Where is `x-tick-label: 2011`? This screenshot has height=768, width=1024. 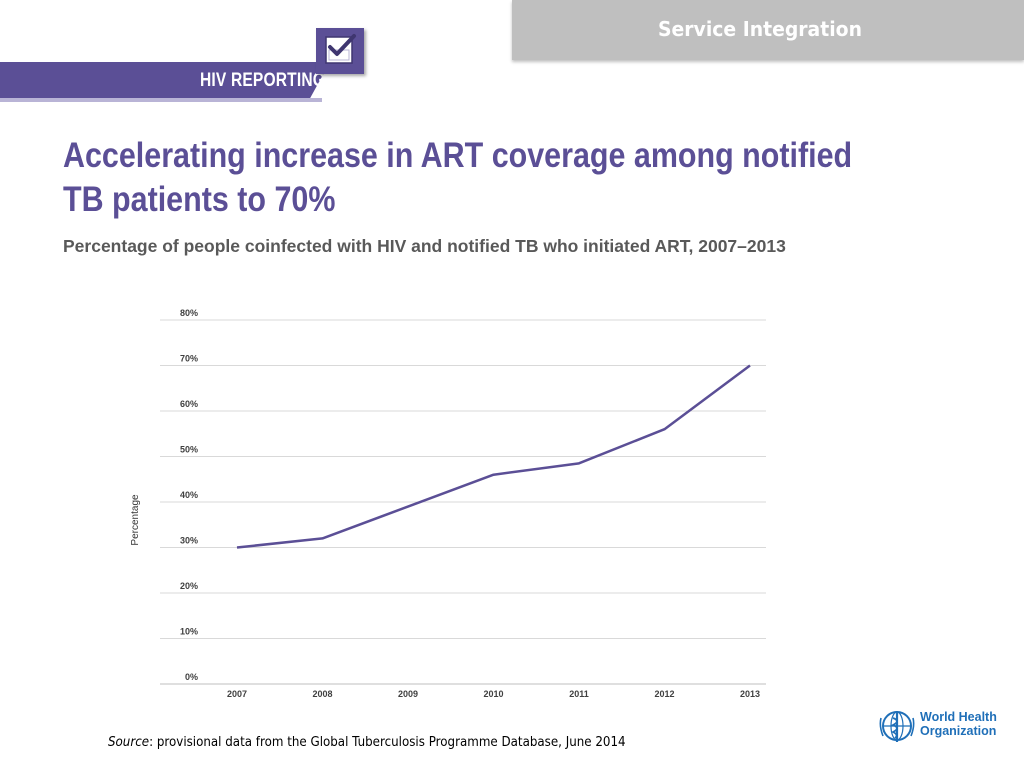
x-tick-label: 2011 is located at coordinates (579, 694).